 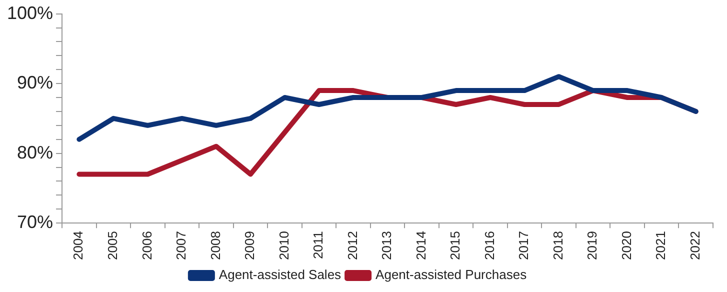 I want to click on legend-label: Agent-assisted Purchases, so click(x=452, y=274).